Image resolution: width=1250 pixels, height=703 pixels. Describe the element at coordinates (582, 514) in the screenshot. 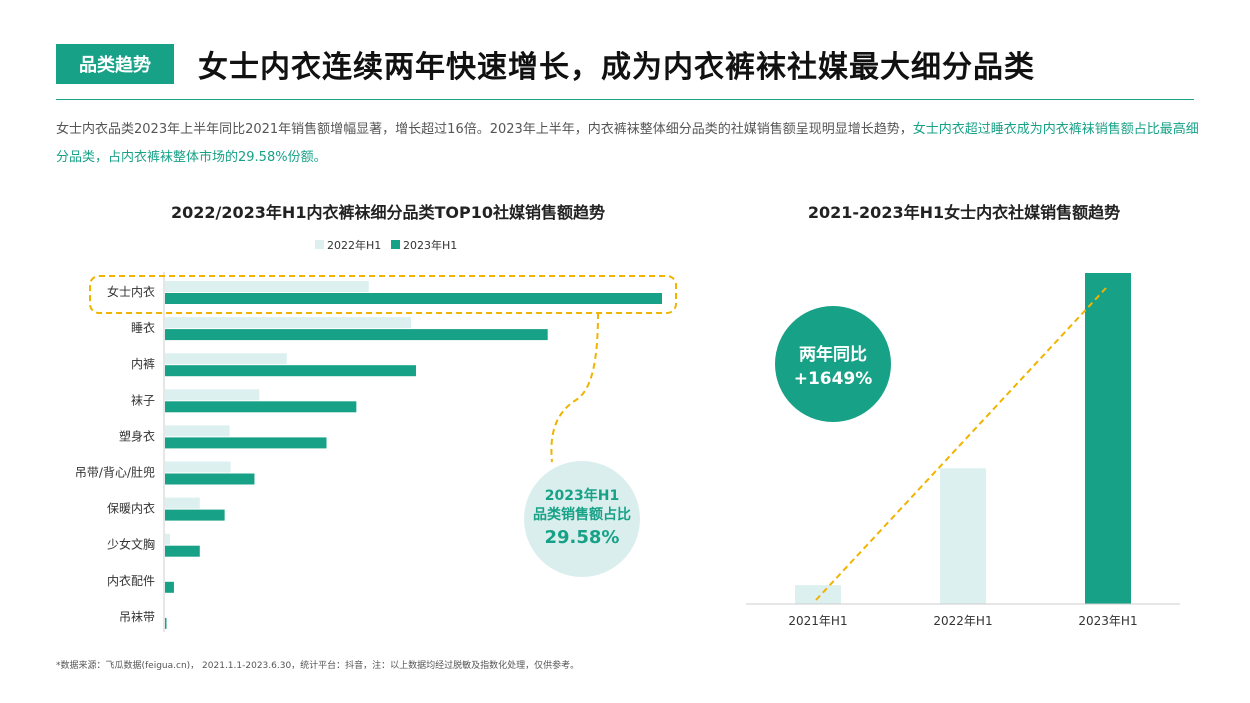

I see `share-callout-line2: 品类销售额占比` at that location.